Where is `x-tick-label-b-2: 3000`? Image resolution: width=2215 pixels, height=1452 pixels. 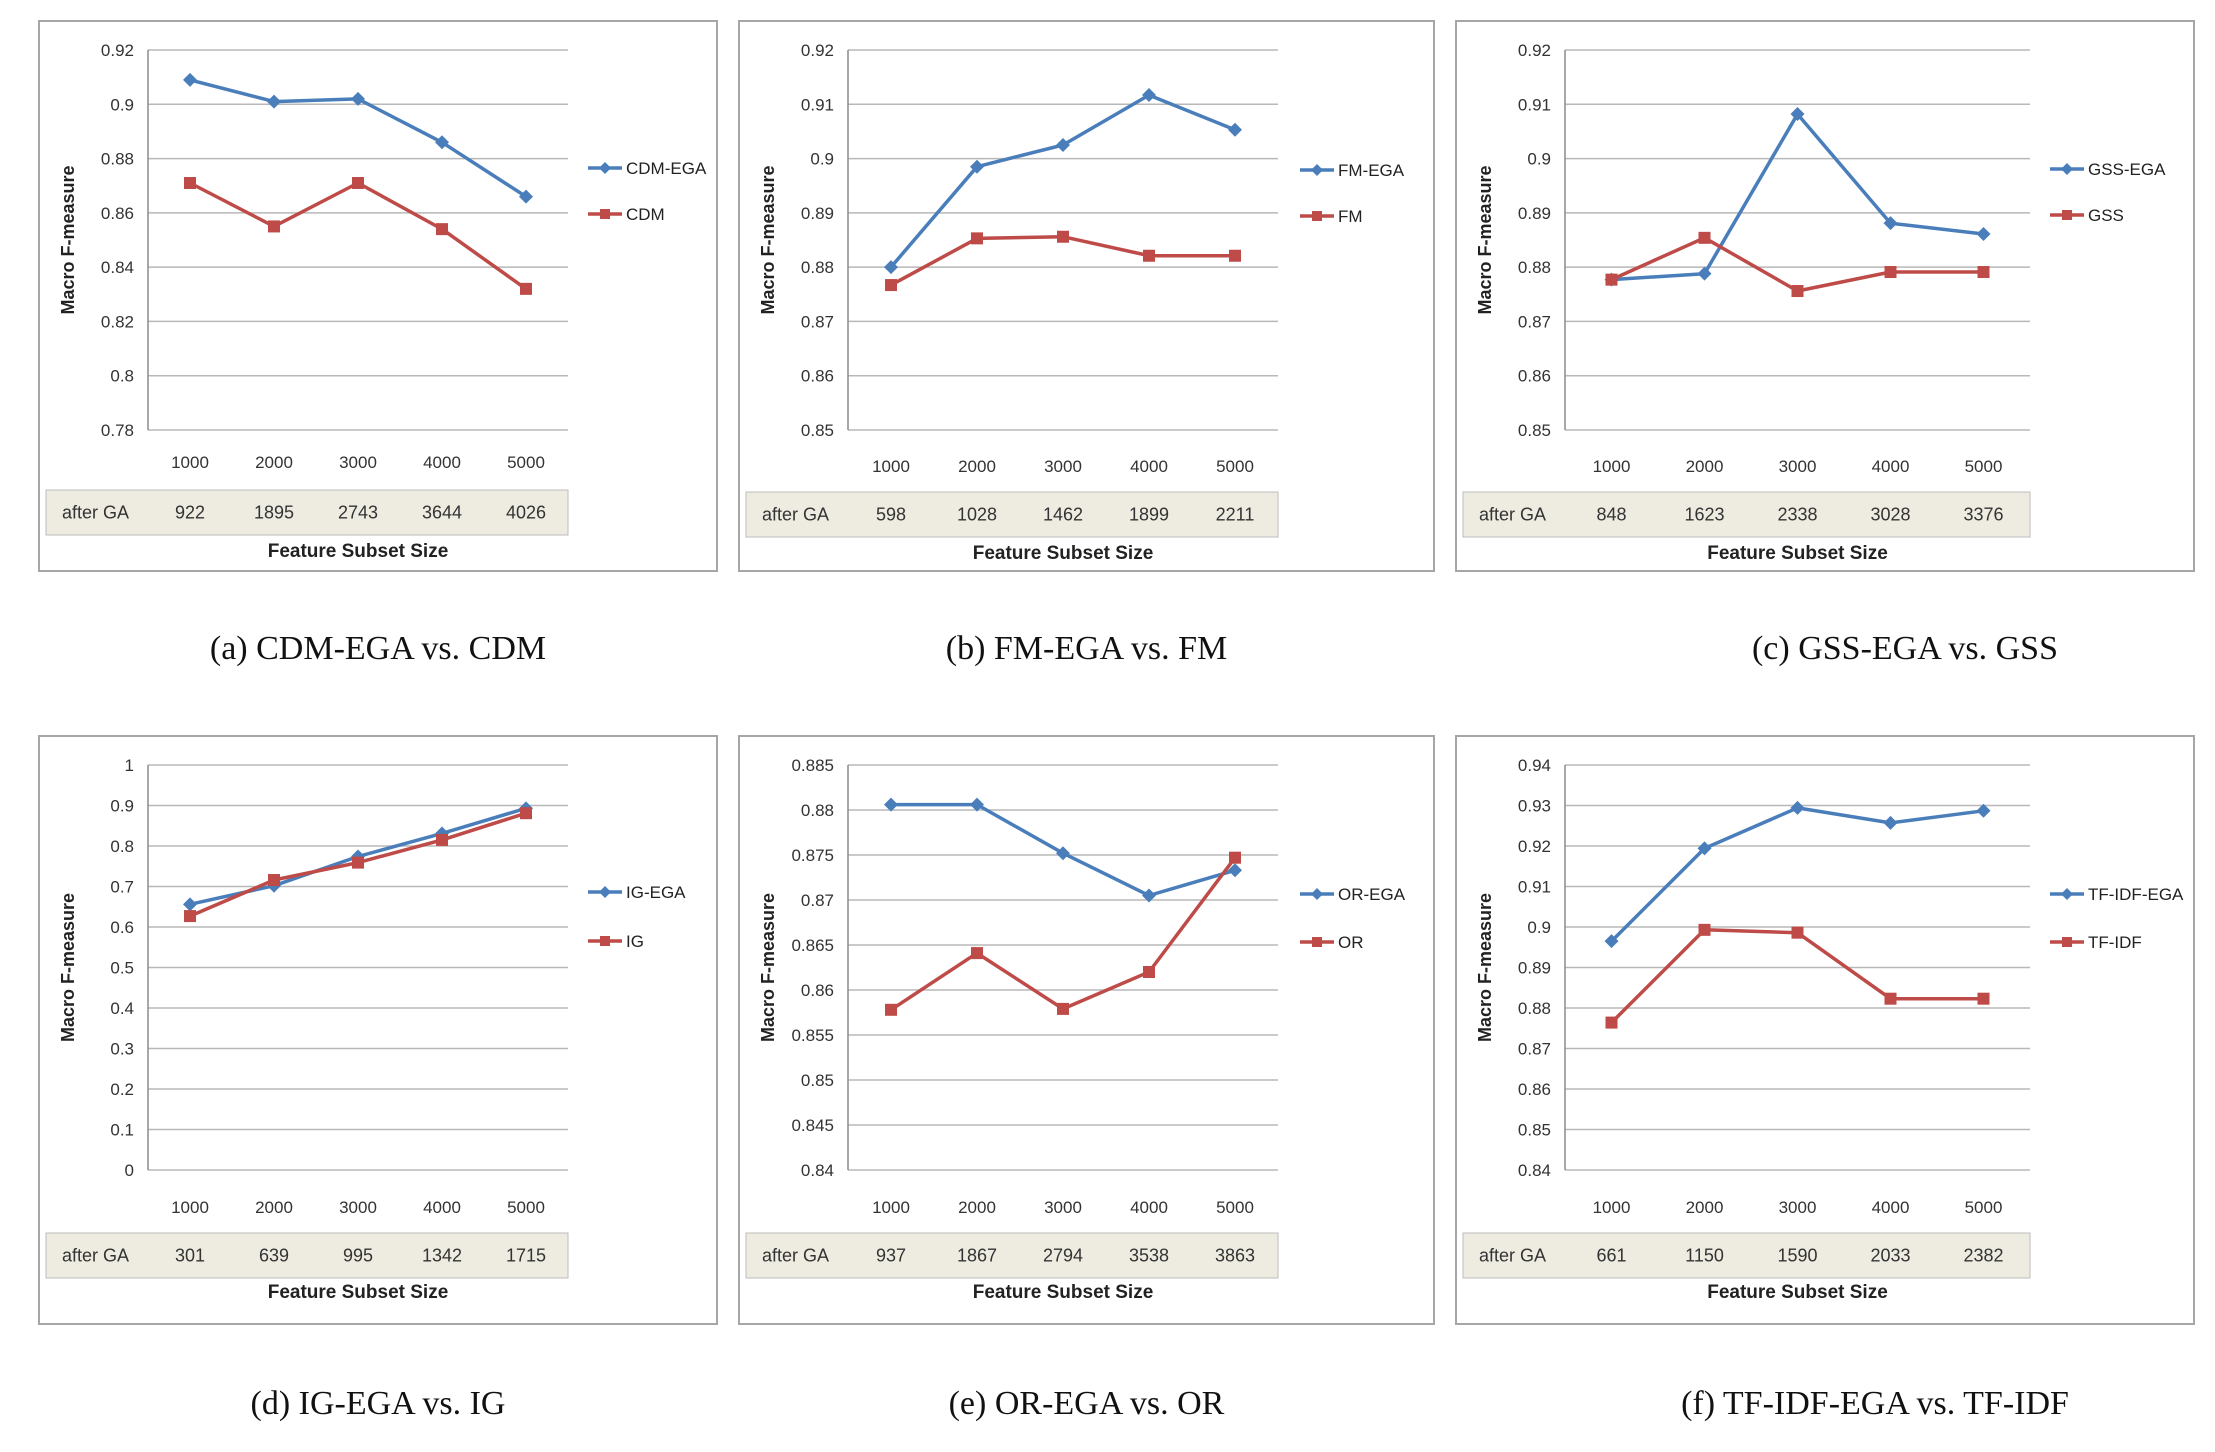
x-tick-label-b-2: 3000 is located at coordinates (1063, 466).